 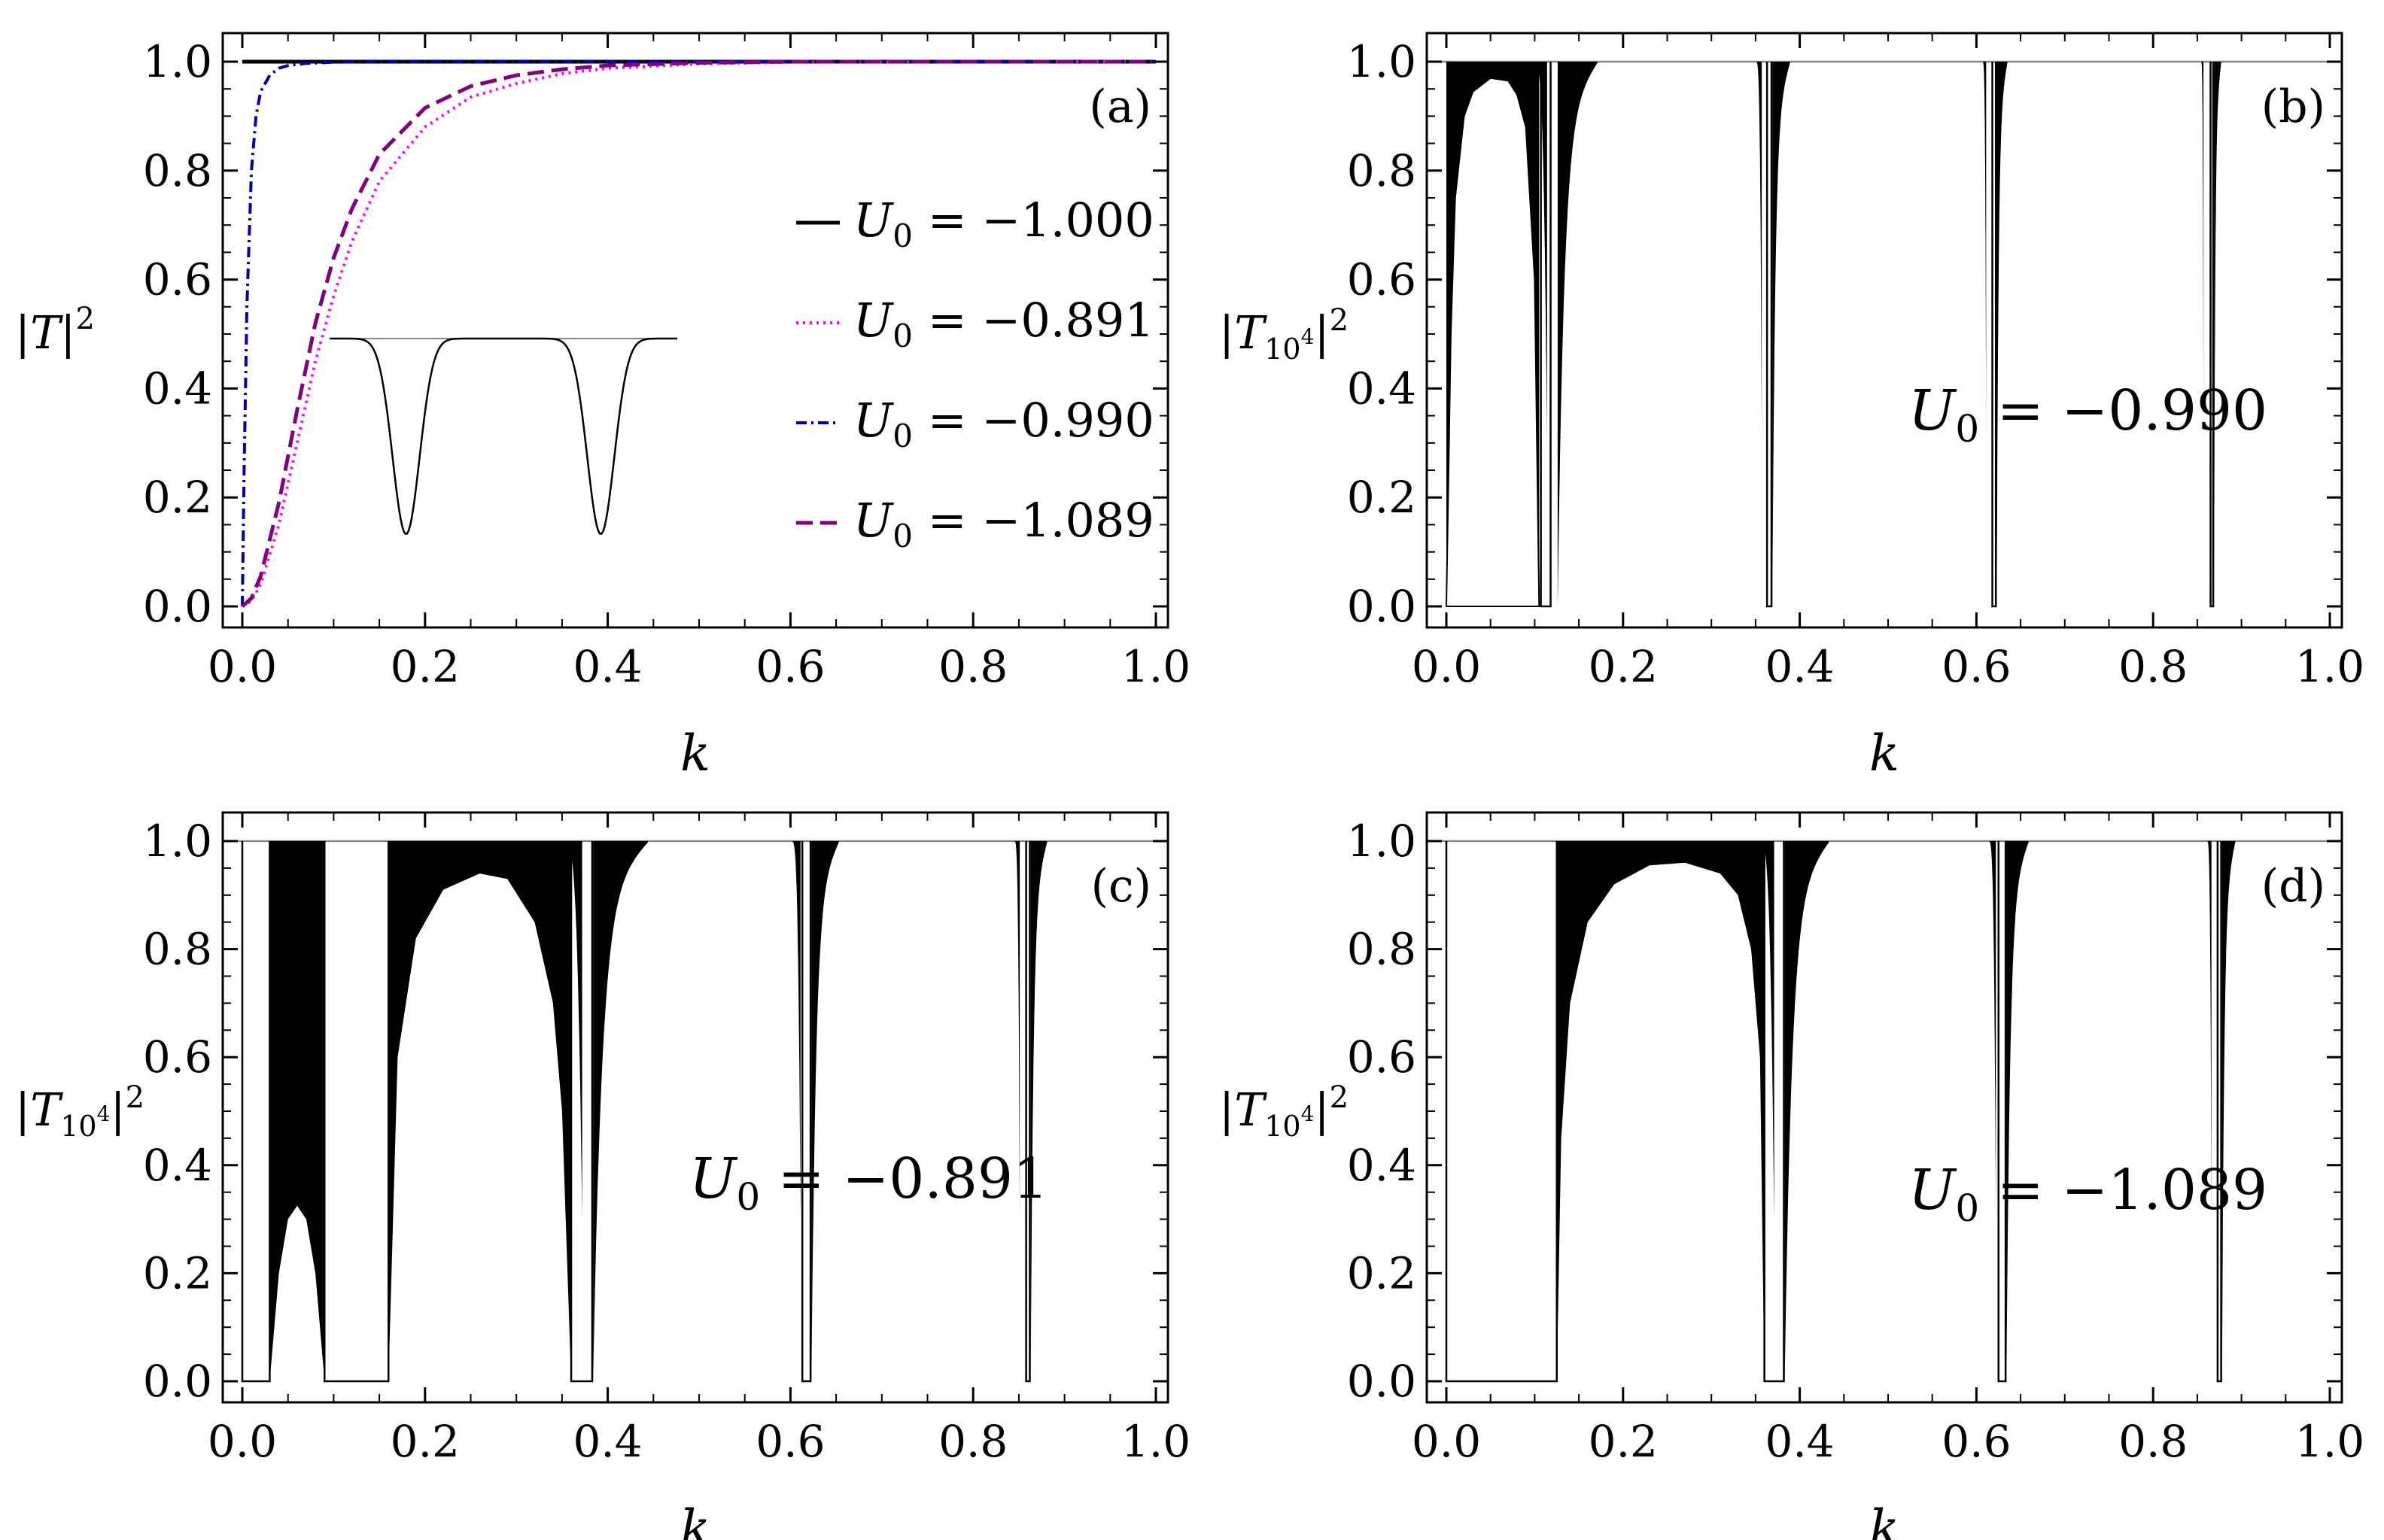 What do you see at coordinates (1120, 106) in the screenshot?
I see `panel-tag: (a)` at bounding box center [1120, 106].